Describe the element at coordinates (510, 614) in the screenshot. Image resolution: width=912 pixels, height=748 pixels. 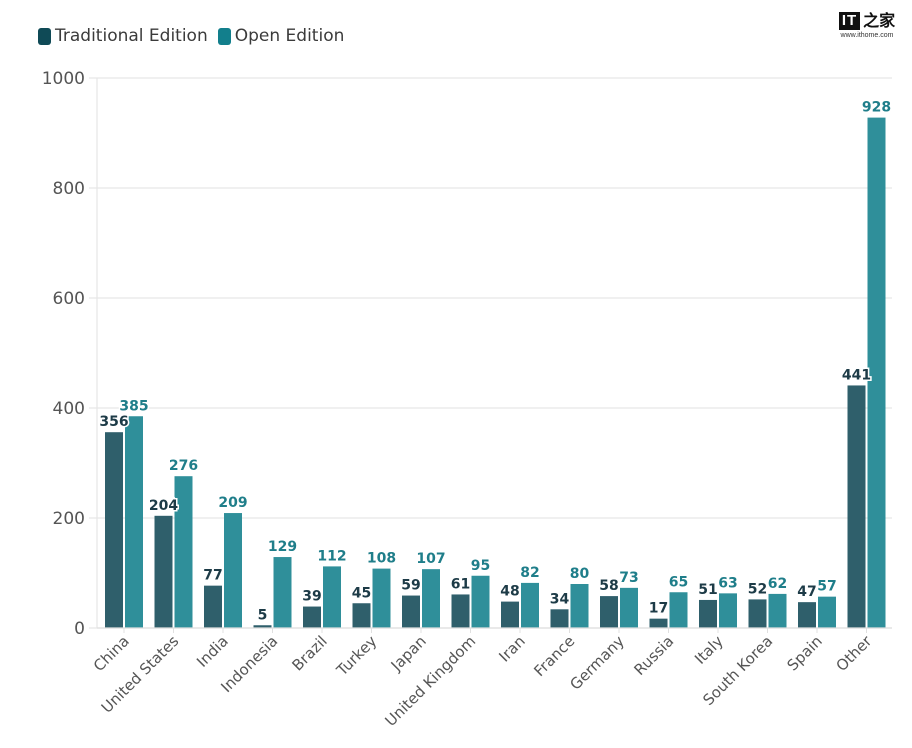
I see `bar-traditional-iran` at that location.